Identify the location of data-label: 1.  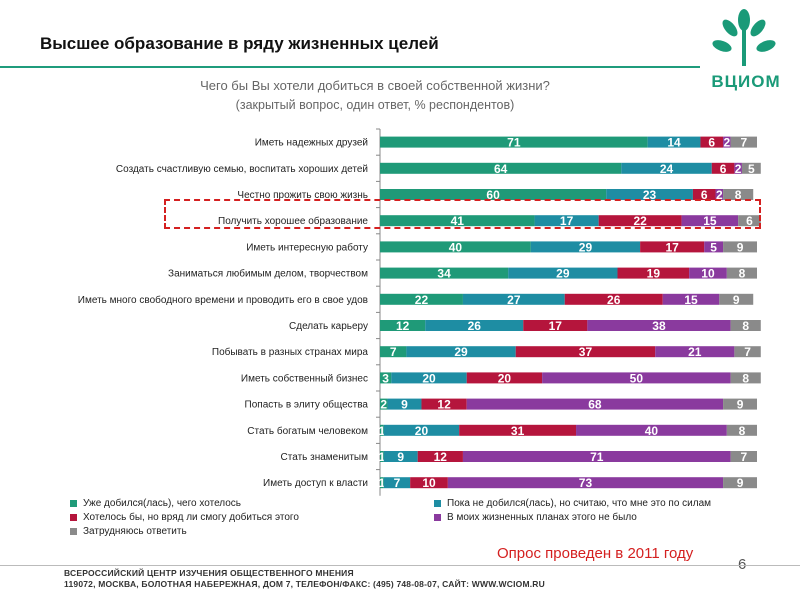
(382, 457).